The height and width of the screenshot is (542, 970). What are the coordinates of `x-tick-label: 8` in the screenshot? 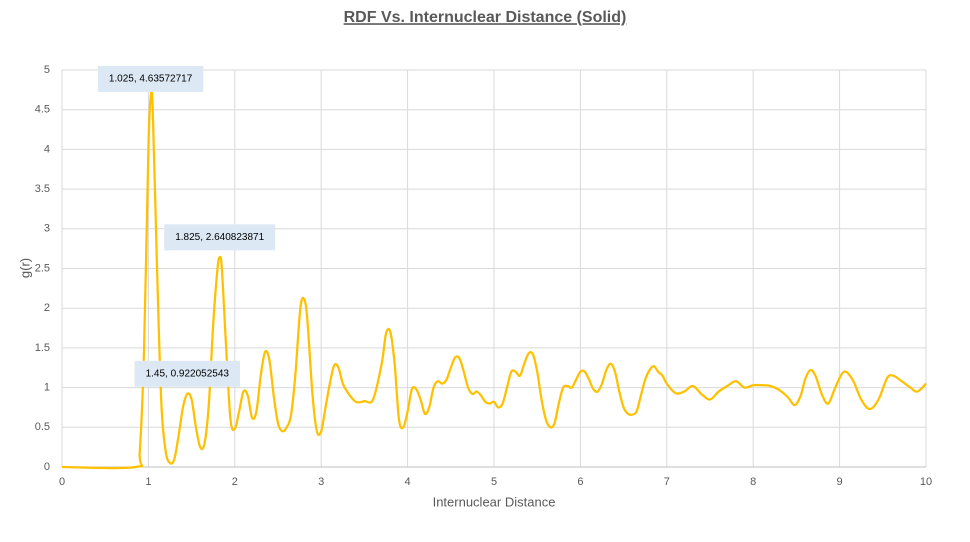 It's located at (753, 482).